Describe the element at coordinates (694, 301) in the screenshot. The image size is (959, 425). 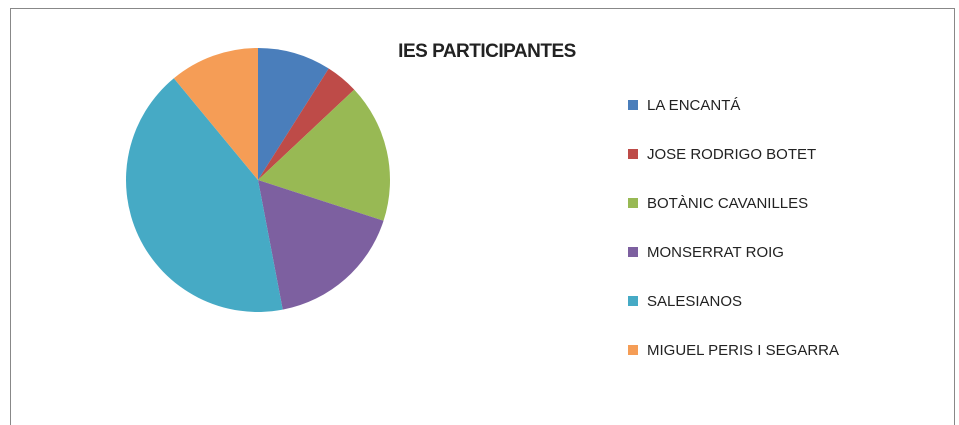
I see `legend-label: SALESIANOS` at that location.